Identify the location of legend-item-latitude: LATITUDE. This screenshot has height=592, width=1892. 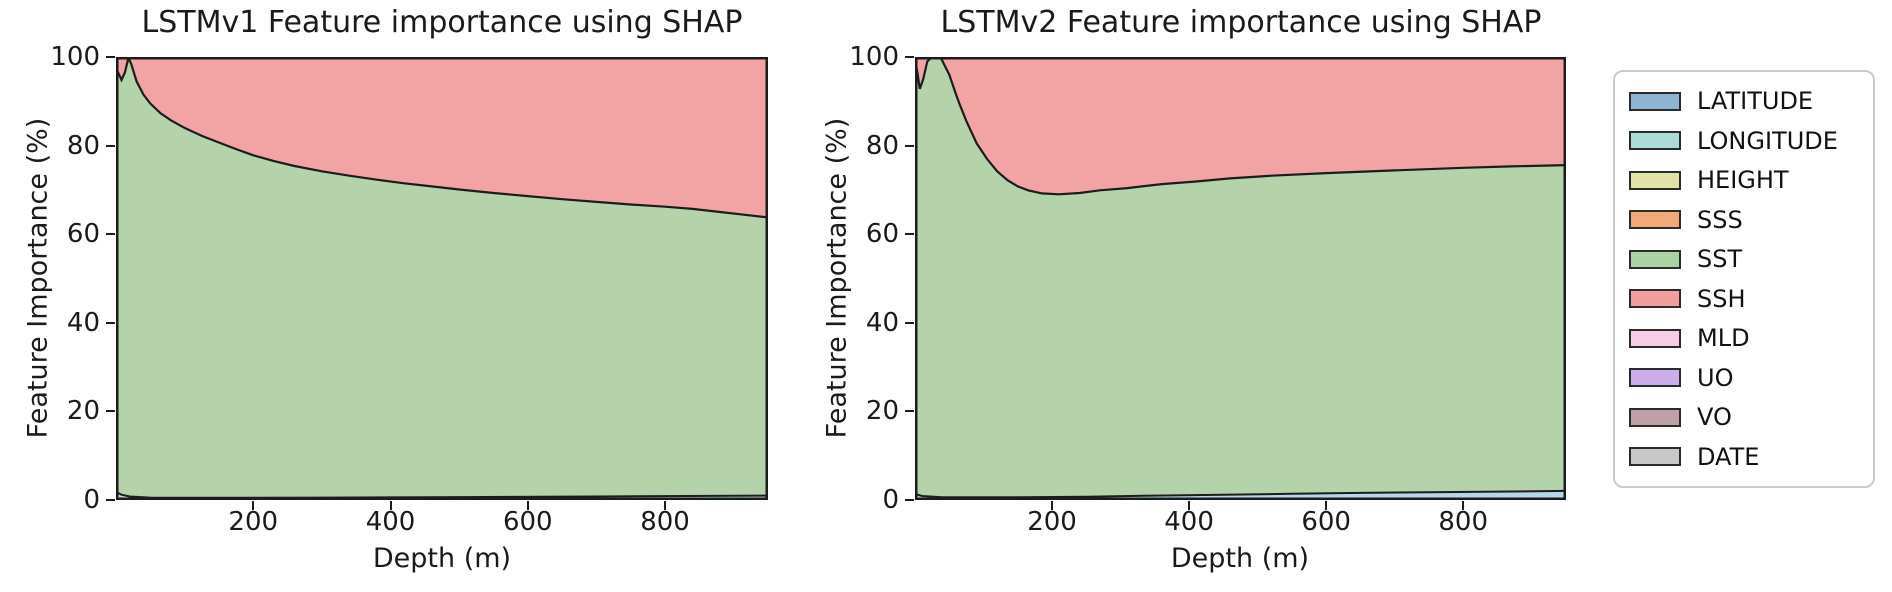
(1744, 101).